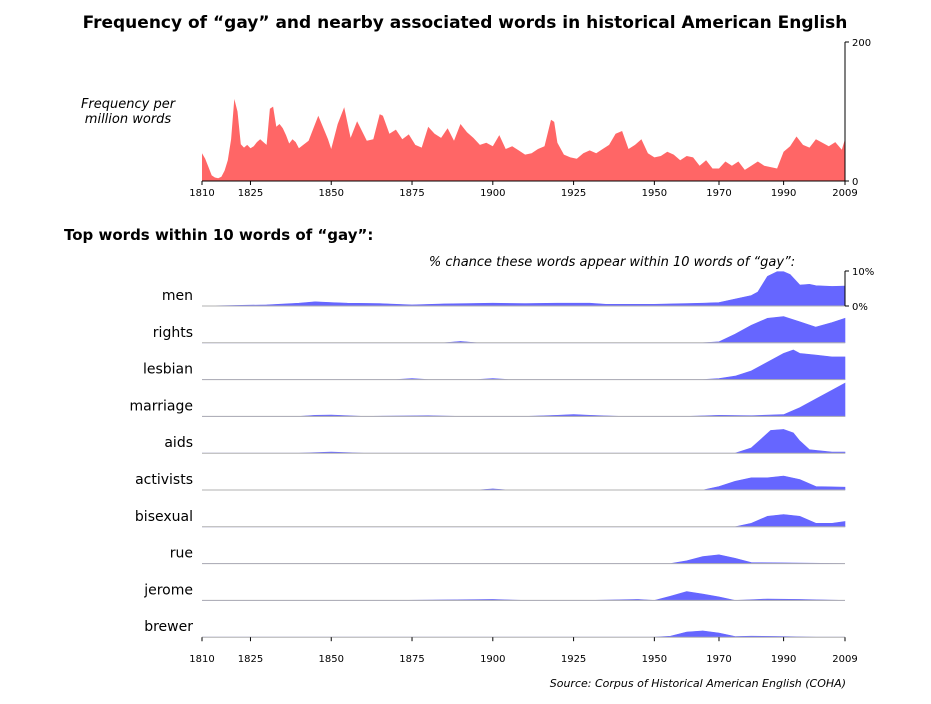  What do you see at coordinates (161, 406) in the screenshot?
I see `word-label: marriage` at bounding box center [161, 406].